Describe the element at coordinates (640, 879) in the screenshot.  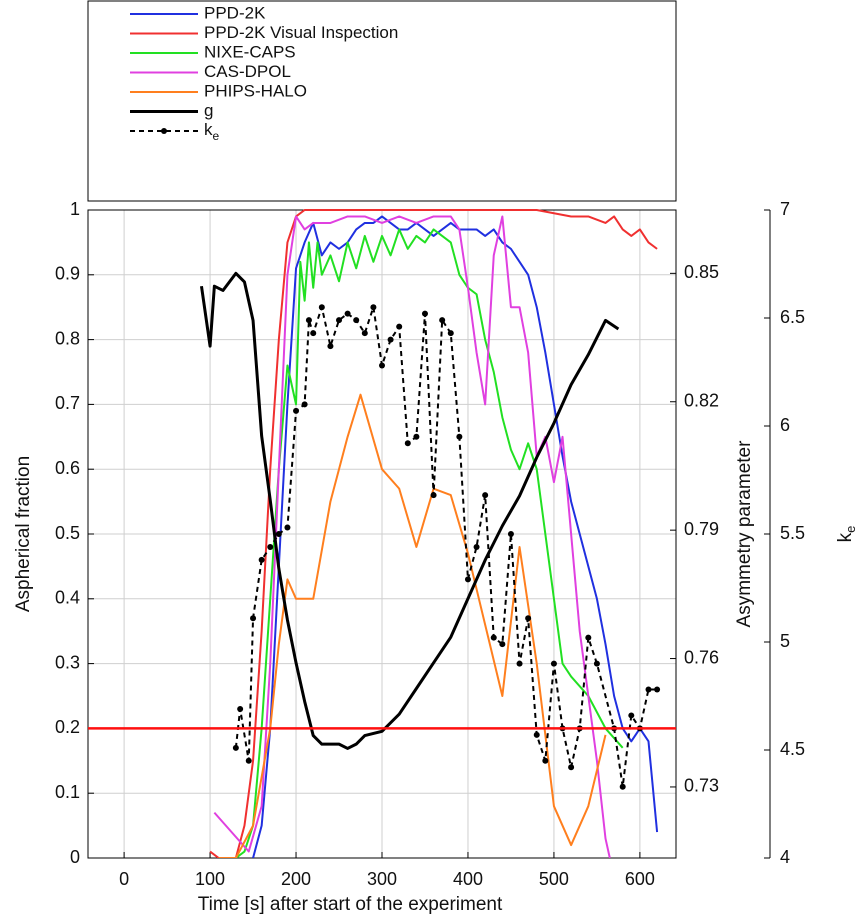
I see `x-tick-label: 600` at that location.